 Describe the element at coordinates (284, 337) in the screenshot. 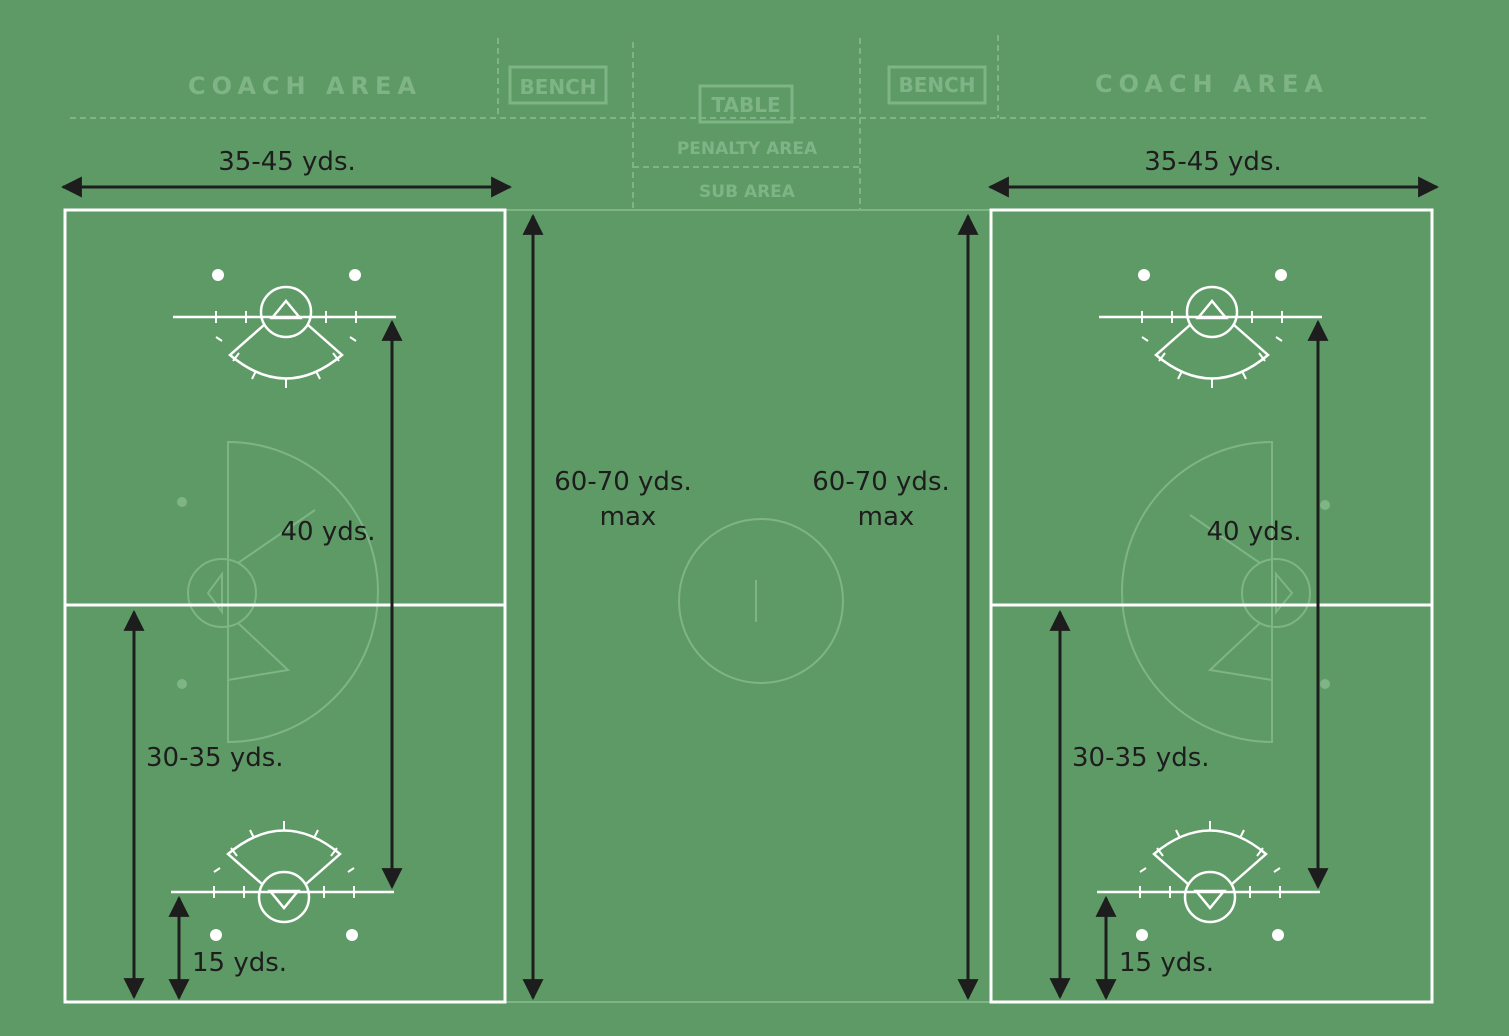

I see `left-top-goal` at that location.